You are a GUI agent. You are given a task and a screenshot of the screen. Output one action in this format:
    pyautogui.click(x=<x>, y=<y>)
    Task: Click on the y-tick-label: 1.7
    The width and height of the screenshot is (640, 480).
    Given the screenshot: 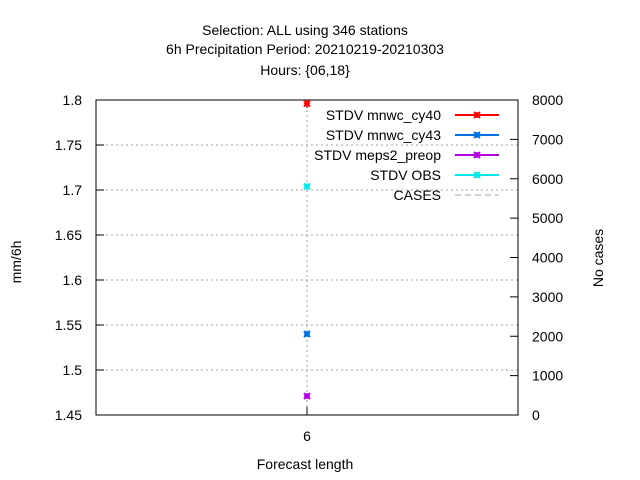 What is the action you would take?
    pyautogui.click(x=73, y=190)
    